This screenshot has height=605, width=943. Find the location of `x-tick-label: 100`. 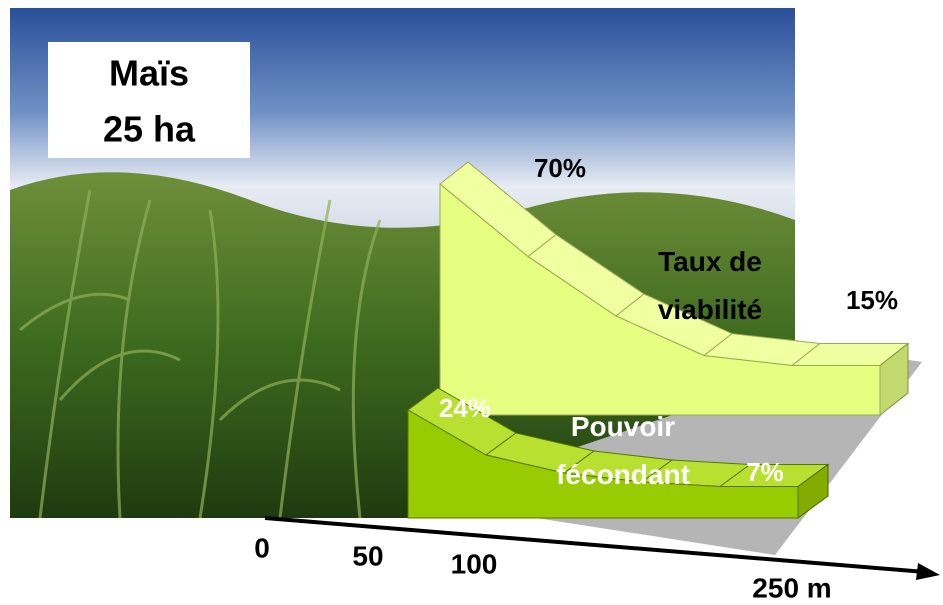

x-tick-label: 100 is located at coordinates (474, 563).